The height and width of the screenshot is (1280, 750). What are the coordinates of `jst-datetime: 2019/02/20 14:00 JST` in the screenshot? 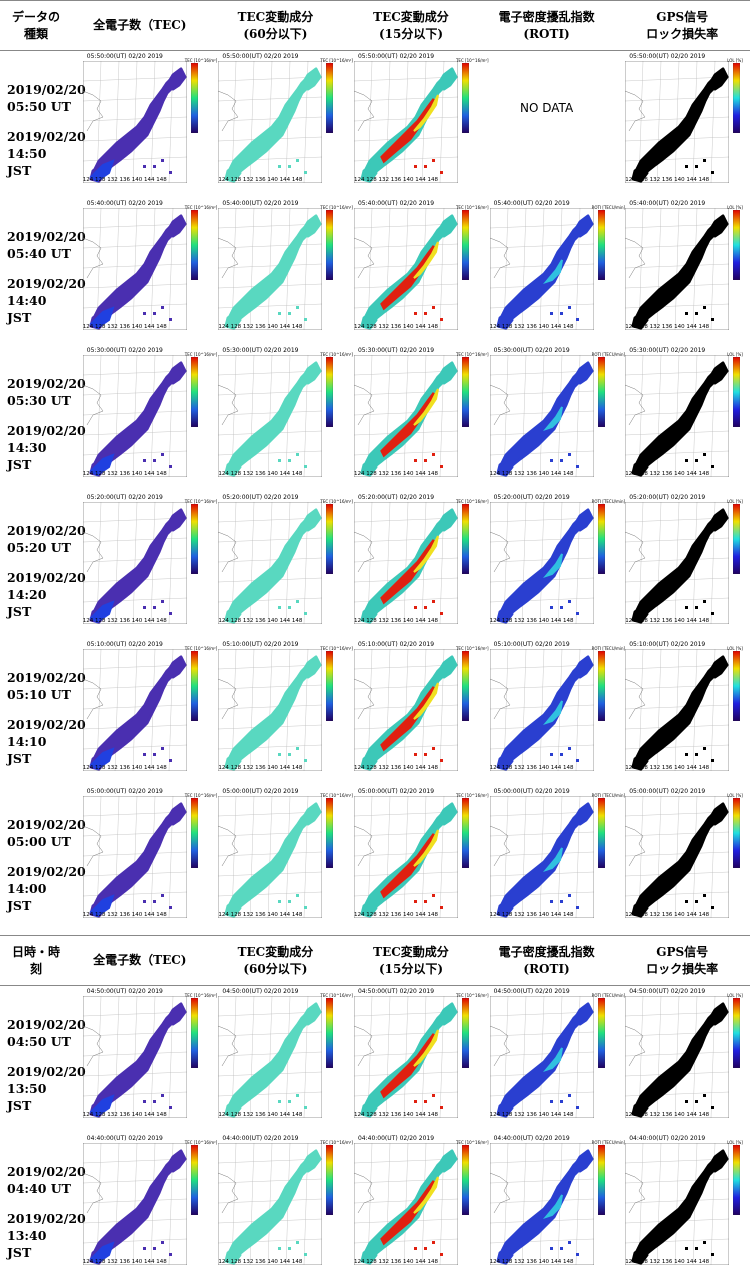 It's located at (46, 888).